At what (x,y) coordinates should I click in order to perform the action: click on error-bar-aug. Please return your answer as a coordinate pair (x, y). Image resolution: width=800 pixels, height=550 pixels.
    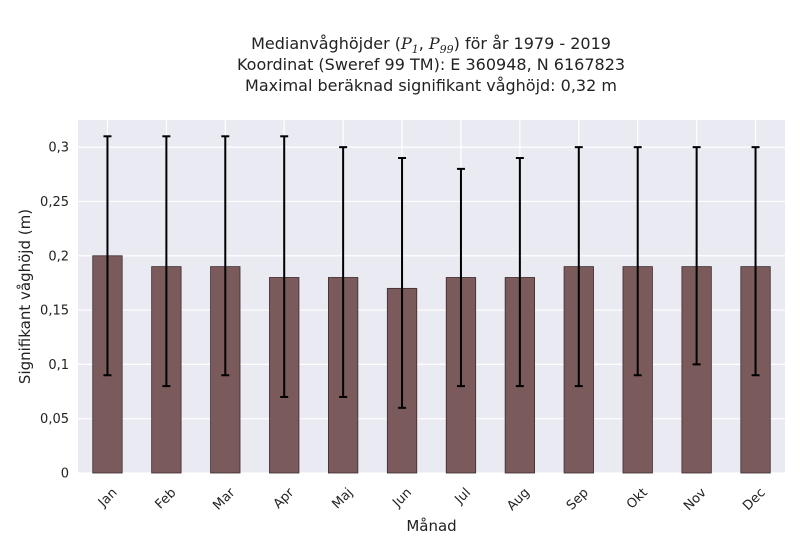
    Looking at the image, I should click on (519, 272).